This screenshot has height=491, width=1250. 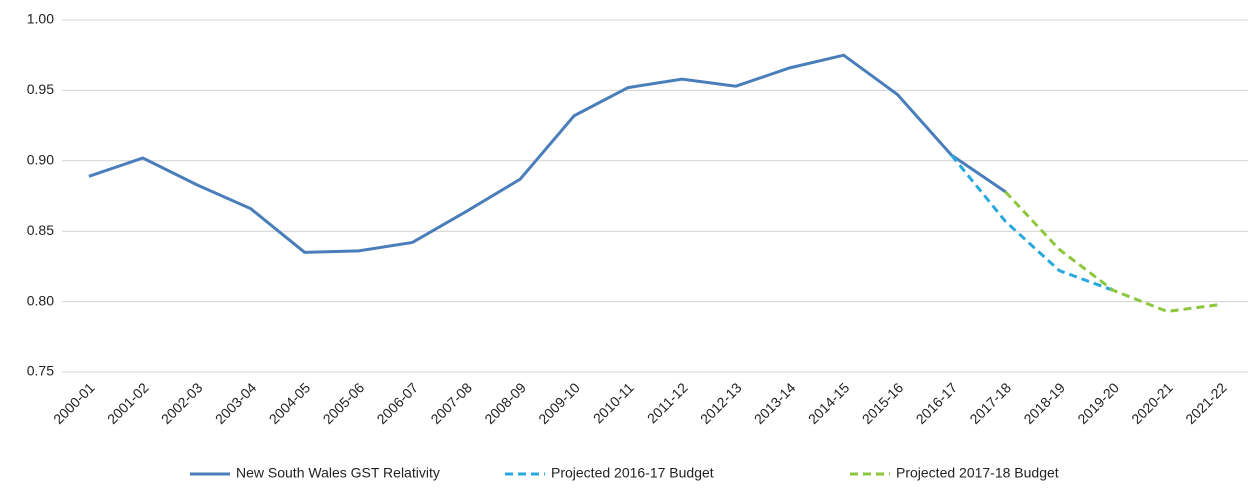 What do you see at coordinates (397, 403) in the screenshot?
I see `x-tick-label: 2006-07` at bounding box center [397, 403].